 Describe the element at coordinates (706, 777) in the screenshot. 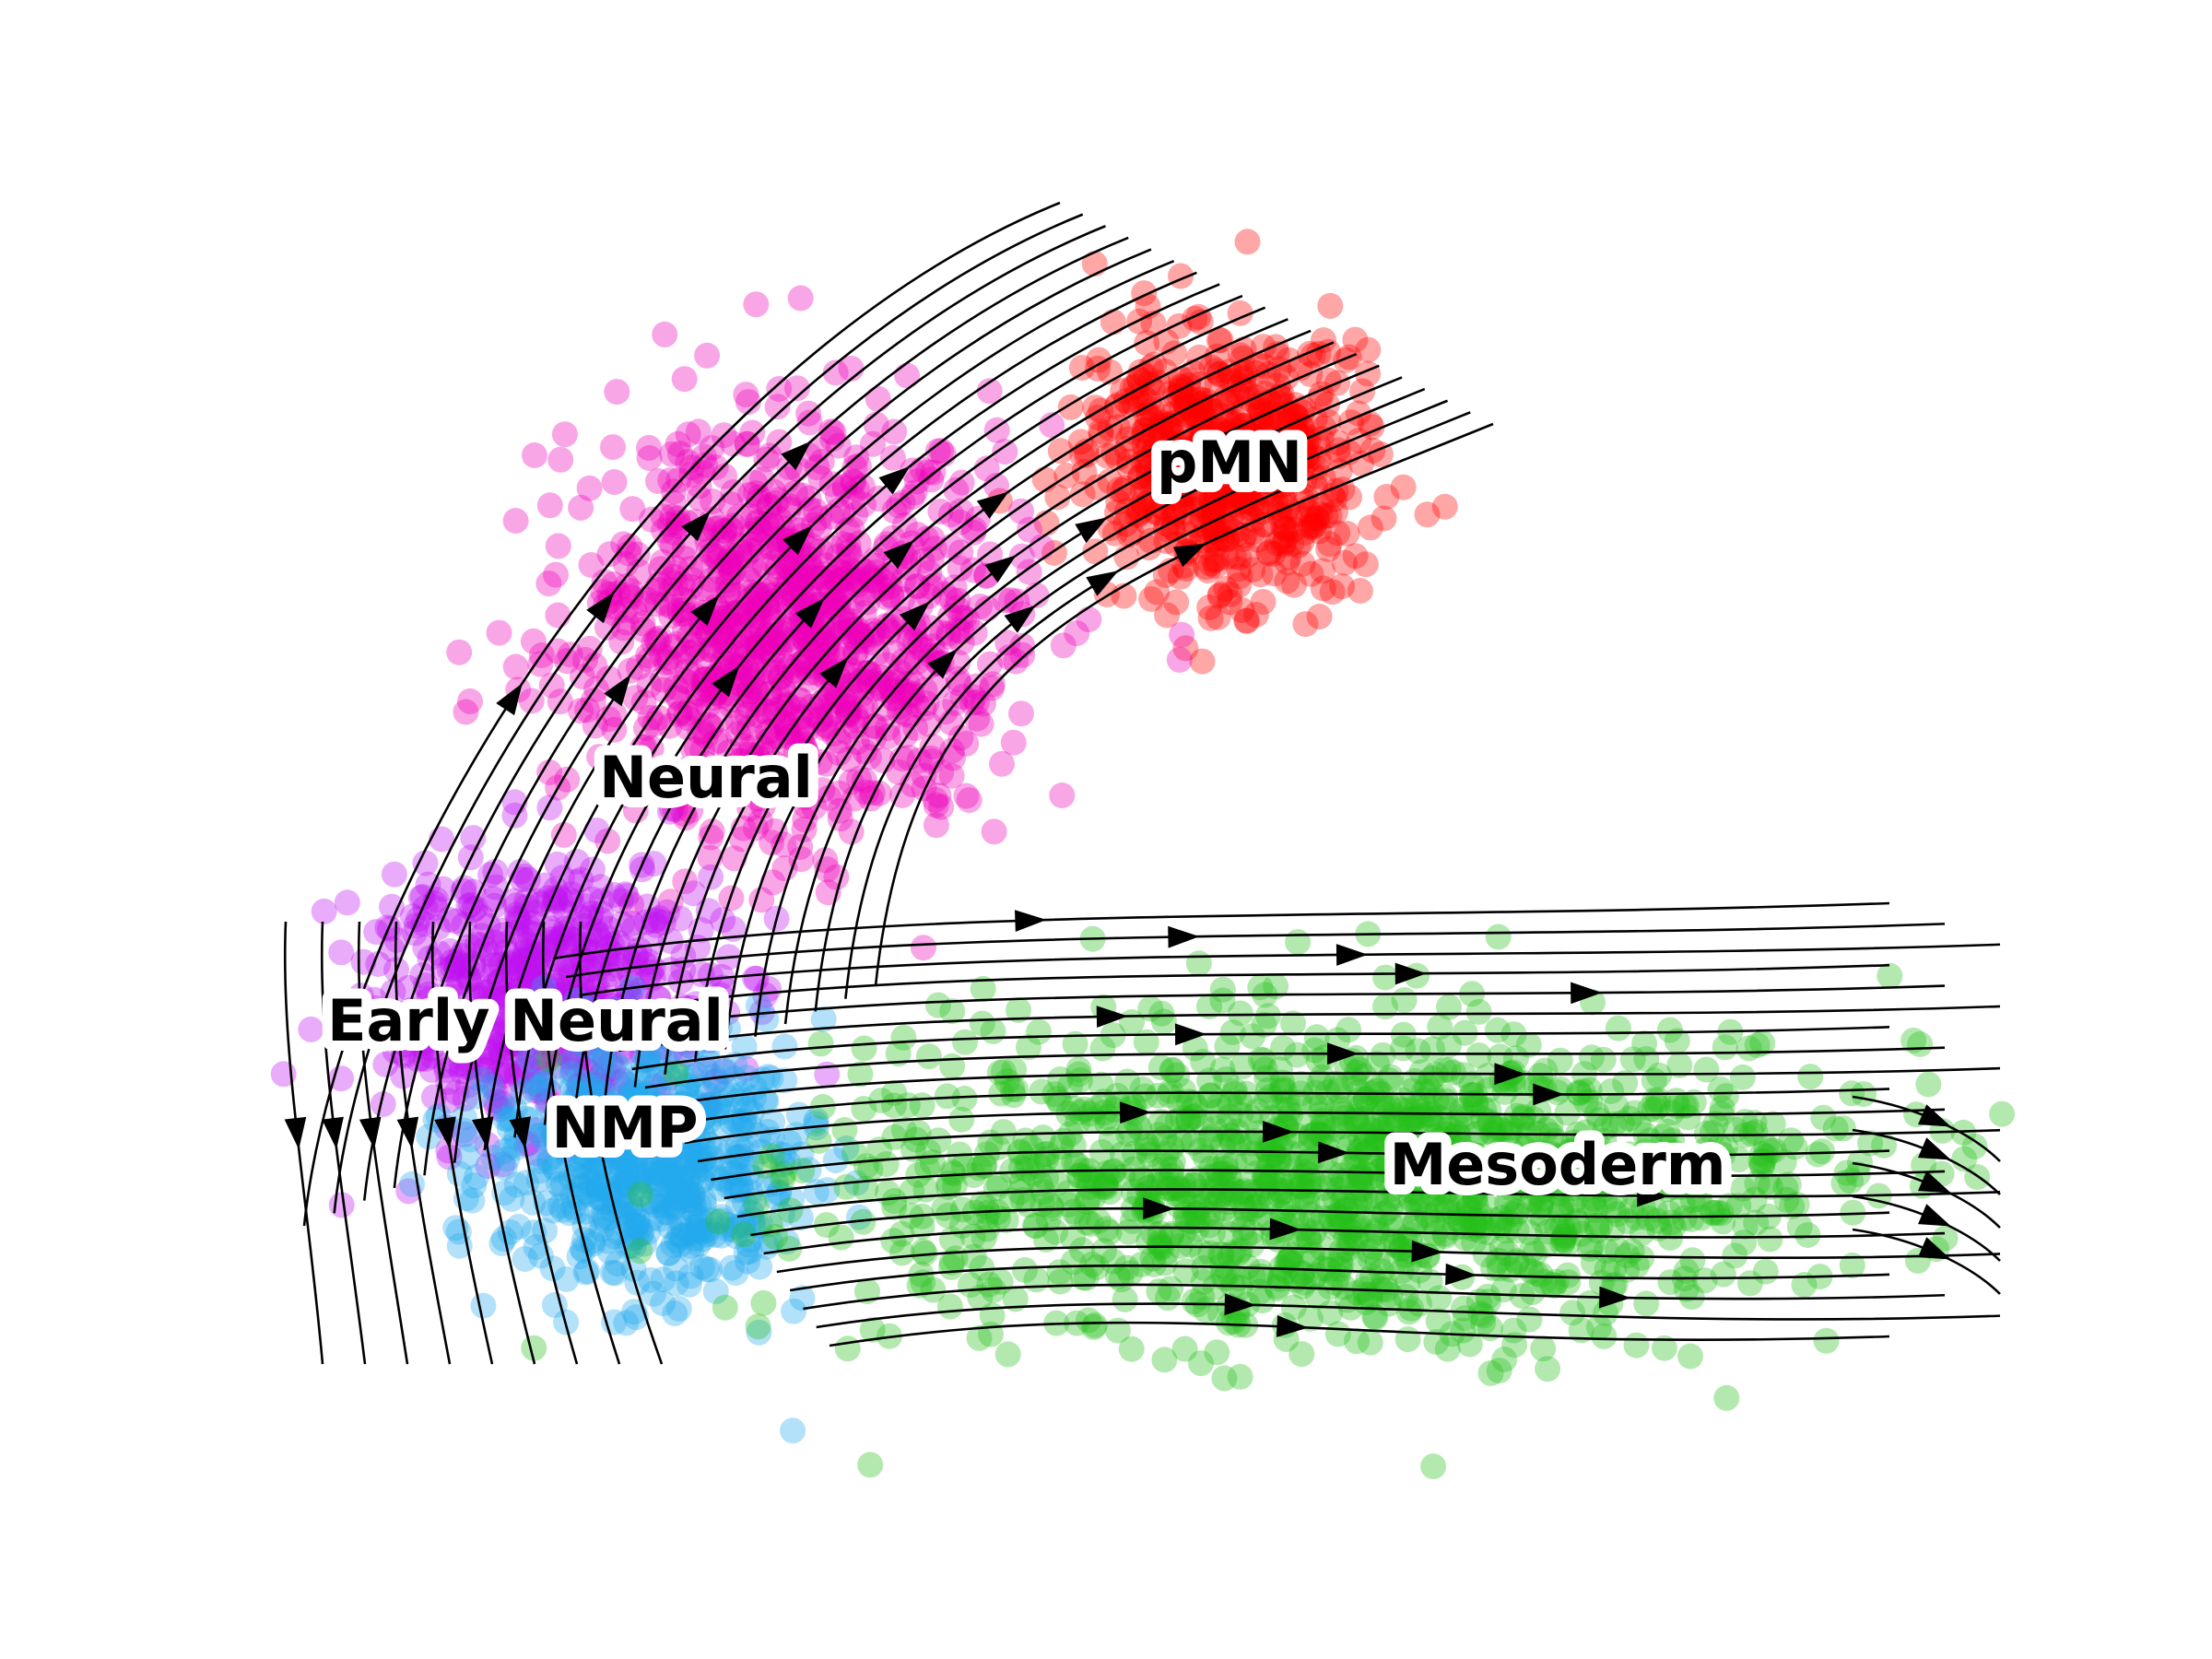

I see `cluster-label-neural: Neural` at that location.